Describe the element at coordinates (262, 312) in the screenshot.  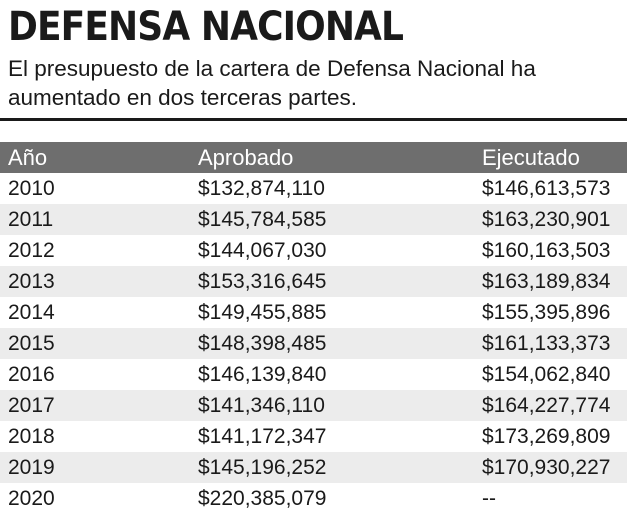
I see `cell-approved: $149,455,885` at that location.